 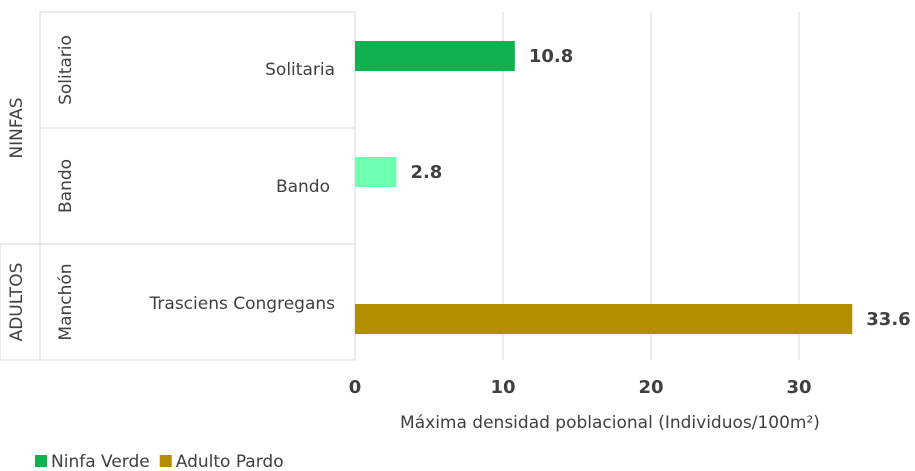 I want to click on category-label: Bando, so click(x=303, y=187).